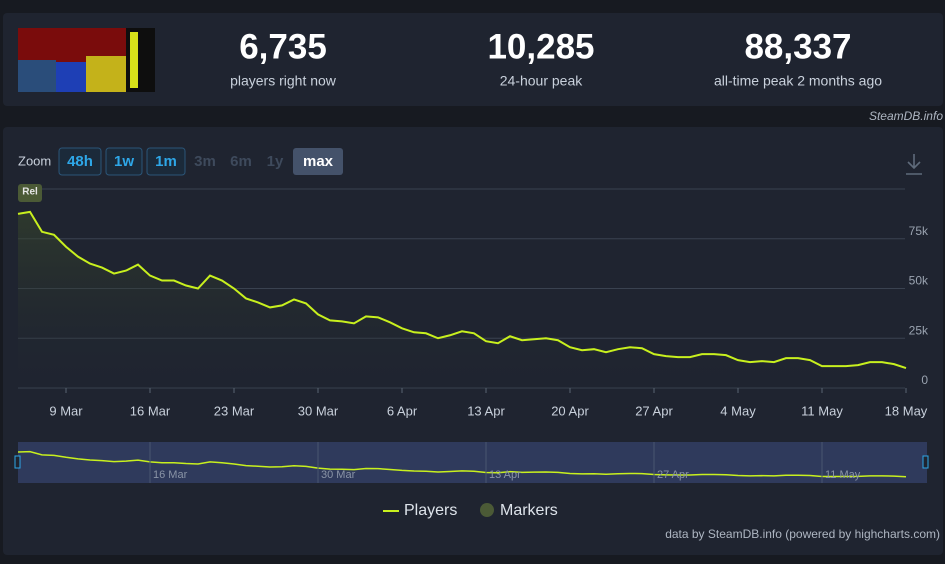 This screenshot has width=945, height=564. What do you see at coordinates (906, 116) in the screenshot?
I see `source: SteamDB.info` at bounding box center [906, 116].